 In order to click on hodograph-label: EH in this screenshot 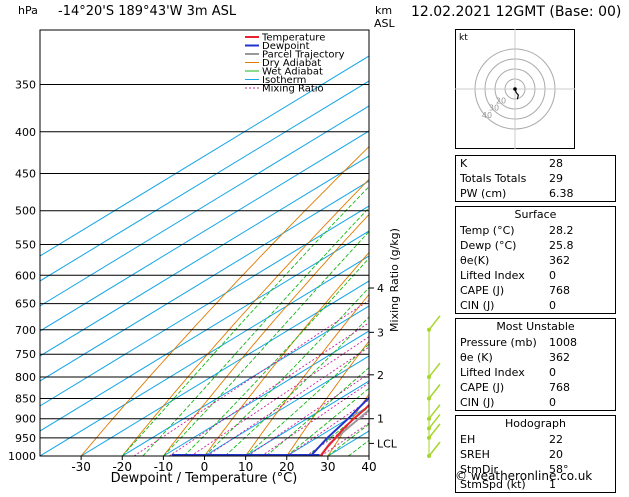, I will do `click(467, 439)`.